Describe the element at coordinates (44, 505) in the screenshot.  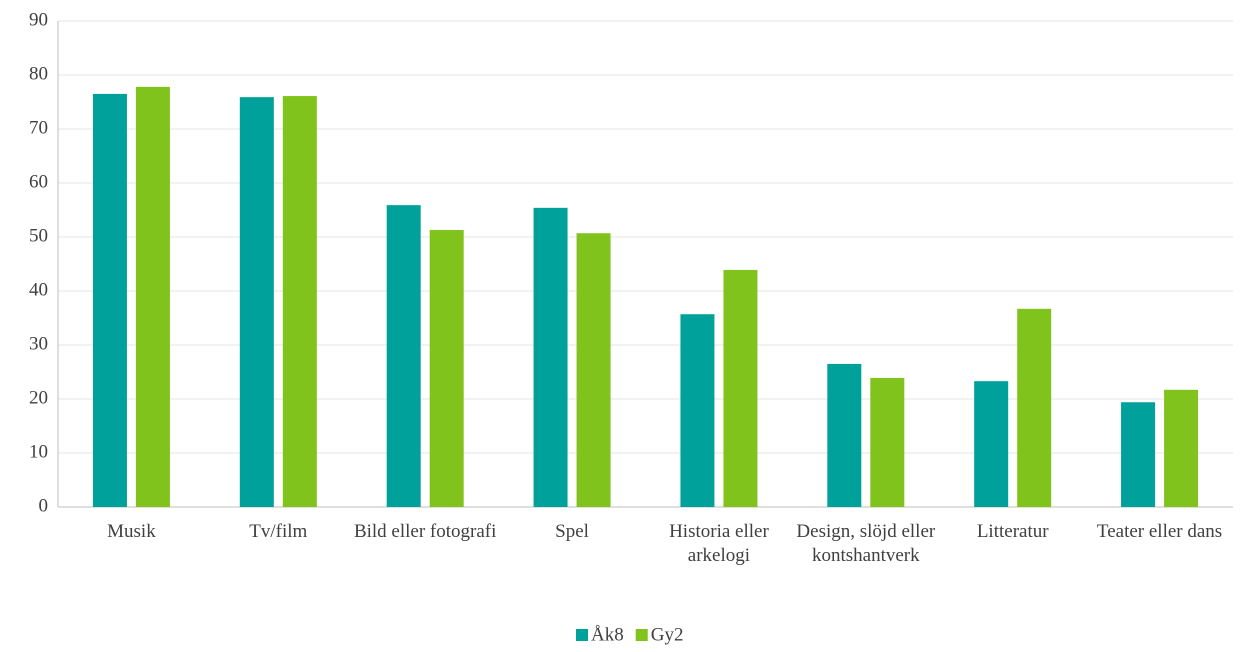
I see `y-tick-label: 0` at that location.